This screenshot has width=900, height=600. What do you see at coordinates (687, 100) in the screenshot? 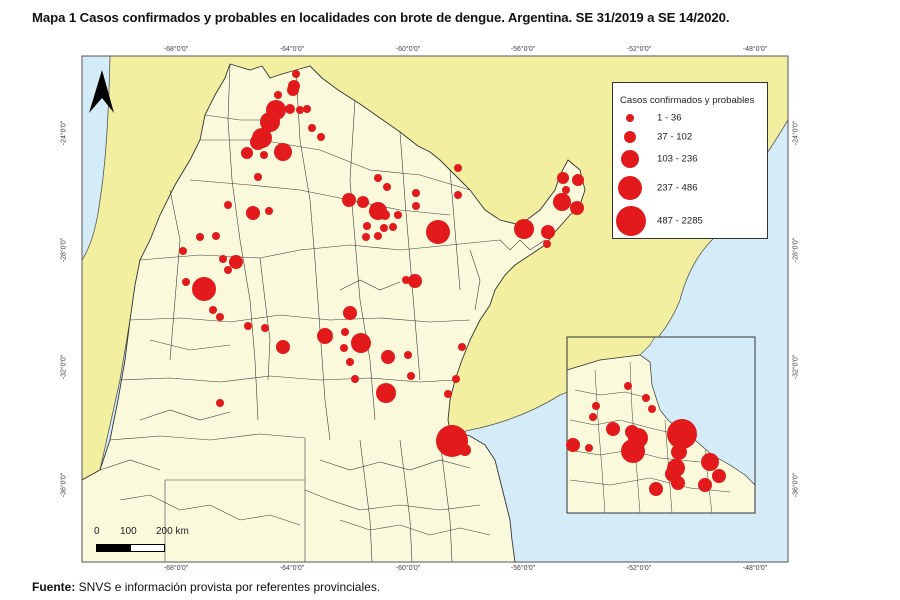
I see `legend-title: Casos confirmados y probables` at bounding box center [687, 100].